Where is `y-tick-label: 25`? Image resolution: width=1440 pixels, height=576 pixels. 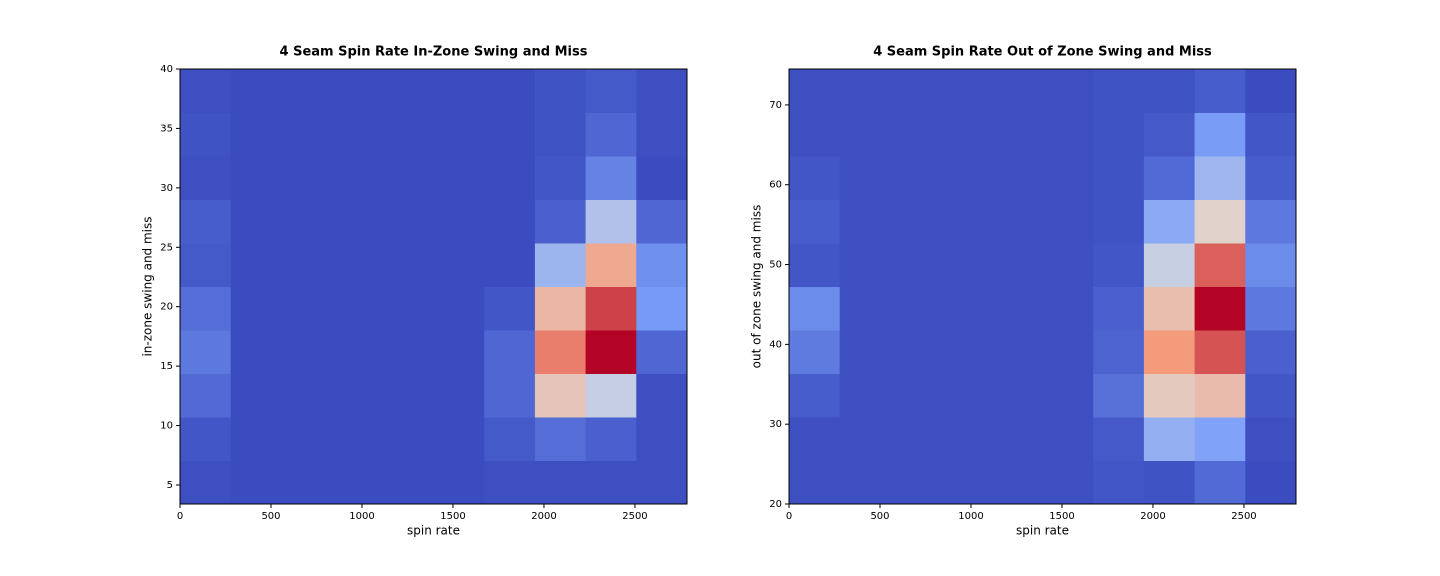 y-tick-label: 25 is located at coordinates (166, 247).